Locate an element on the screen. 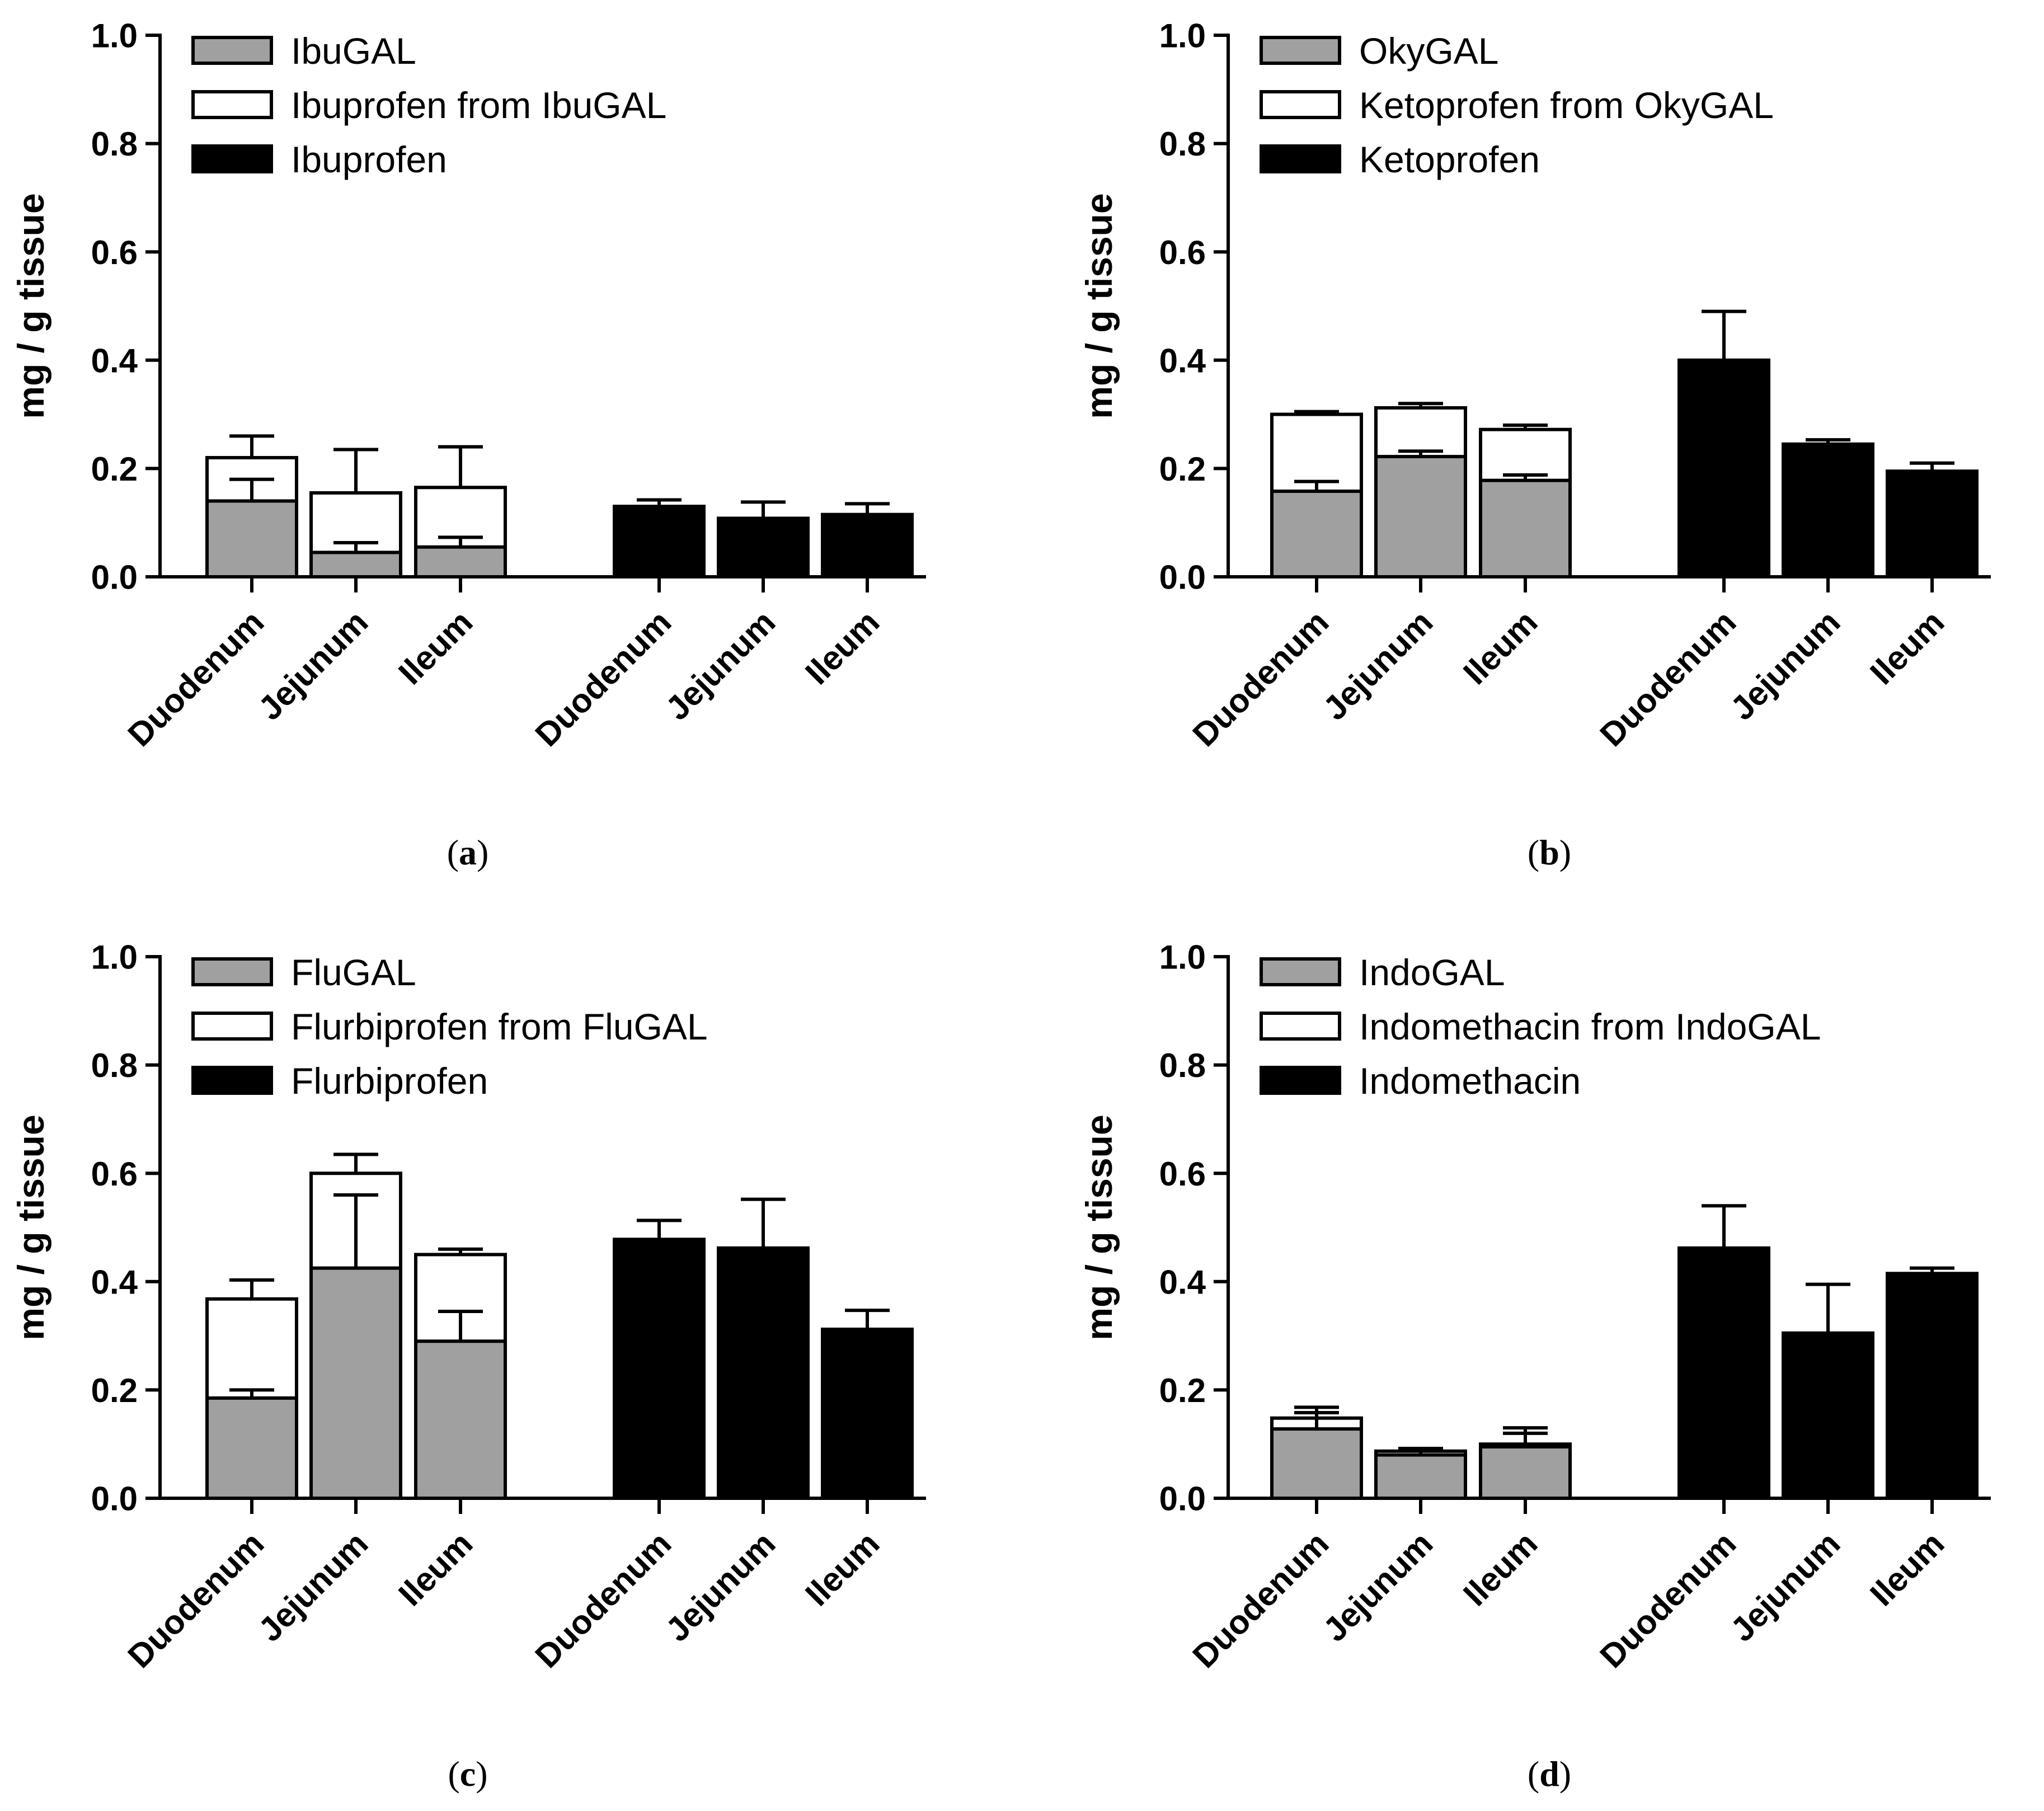  legend-label: Ketoprofen from OkyGAL is located at coordinates (1567, 105).